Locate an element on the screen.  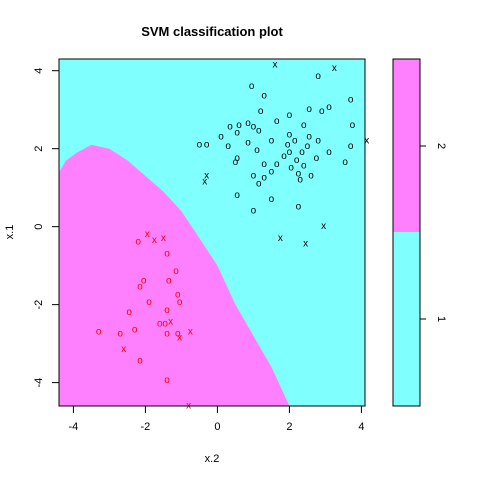
legend-class-2-swatch is located at coordinates (406, 145).